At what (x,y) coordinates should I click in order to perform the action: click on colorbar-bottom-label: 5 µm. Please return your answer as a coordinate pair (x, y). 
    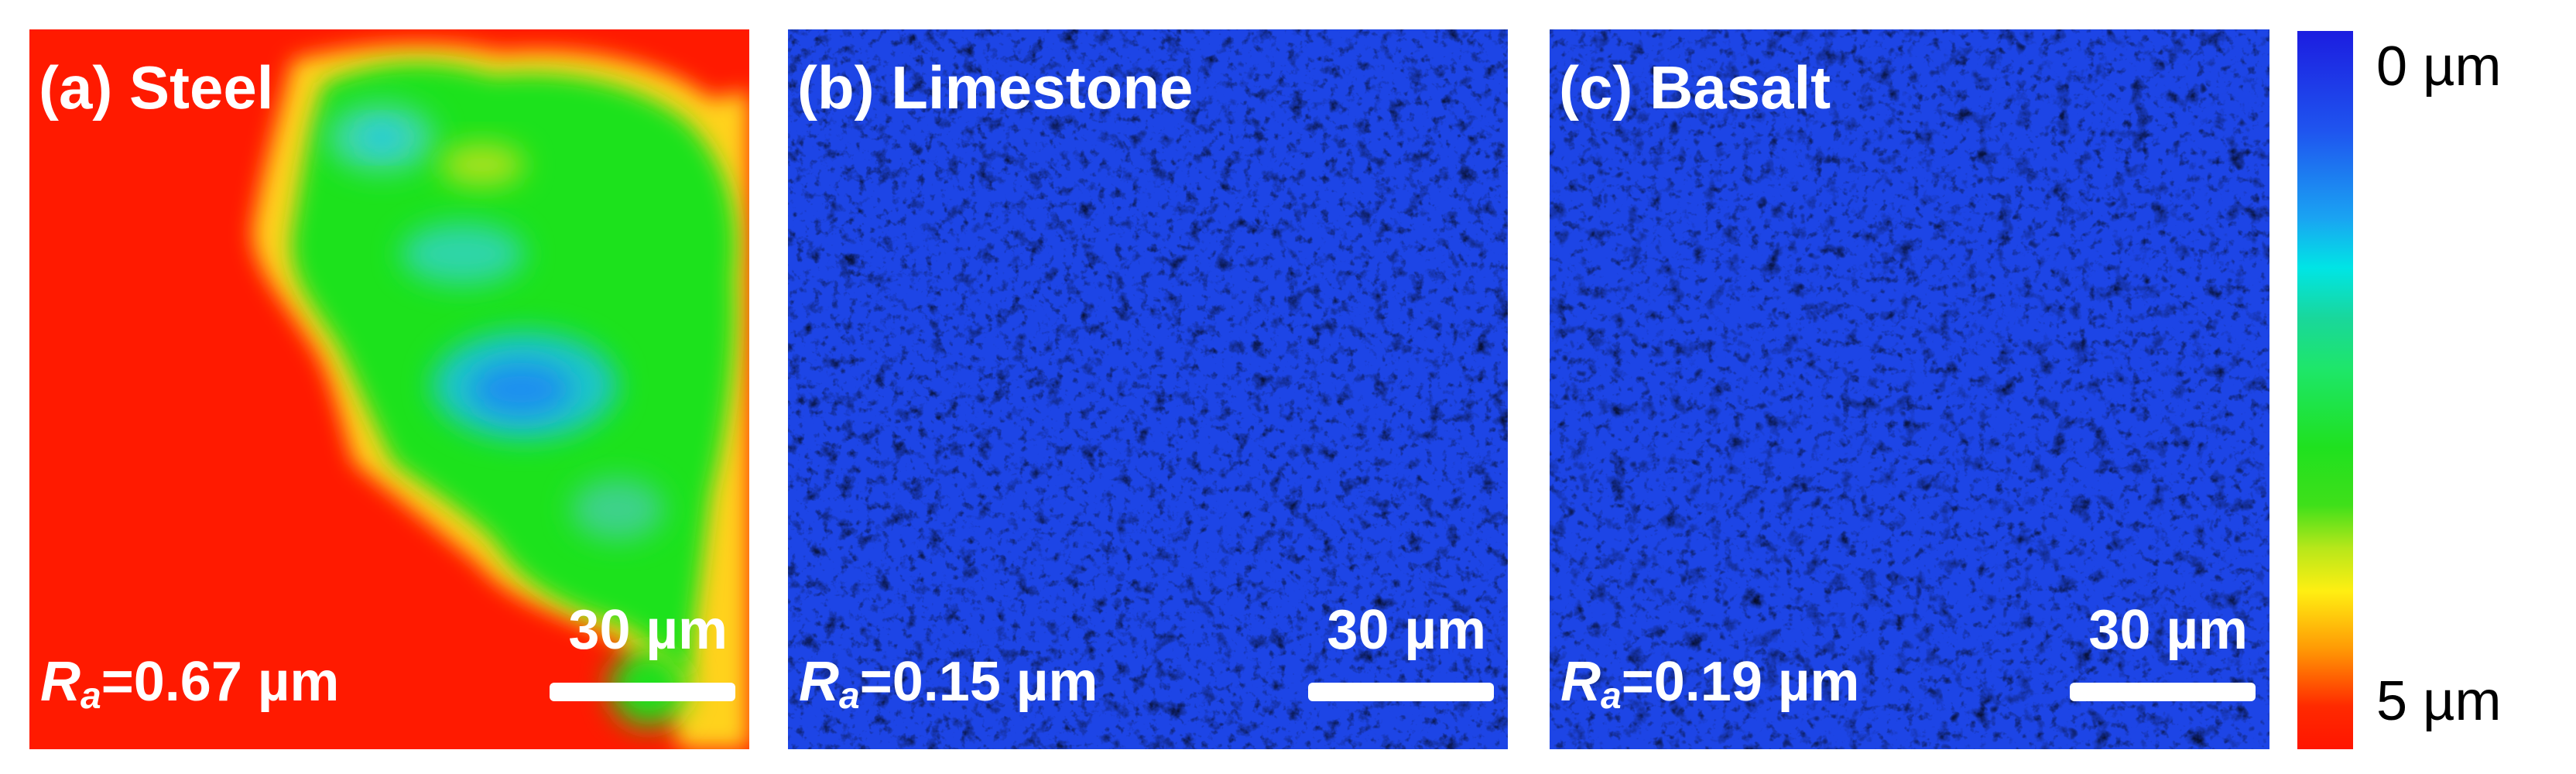
    Looking at the image, I should click on (2439, 701).